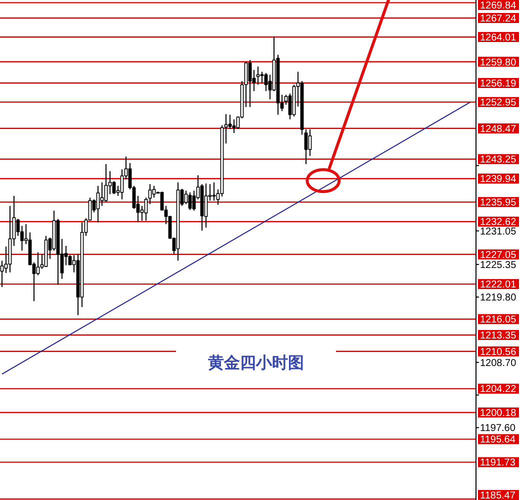 The height and width of the screenshot is (500, 520). I want to click on annotation: 黄金四小时图, so click(255, 362).